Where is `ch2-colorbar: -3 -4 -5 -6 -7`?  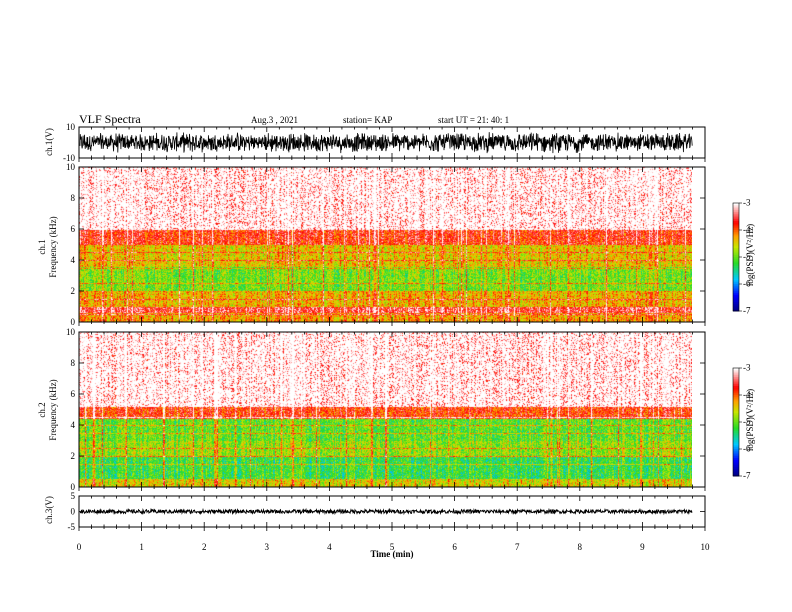 ch2-colorbar: -3 -4 -5 -6 -7 is located at coordinates (741, 422).